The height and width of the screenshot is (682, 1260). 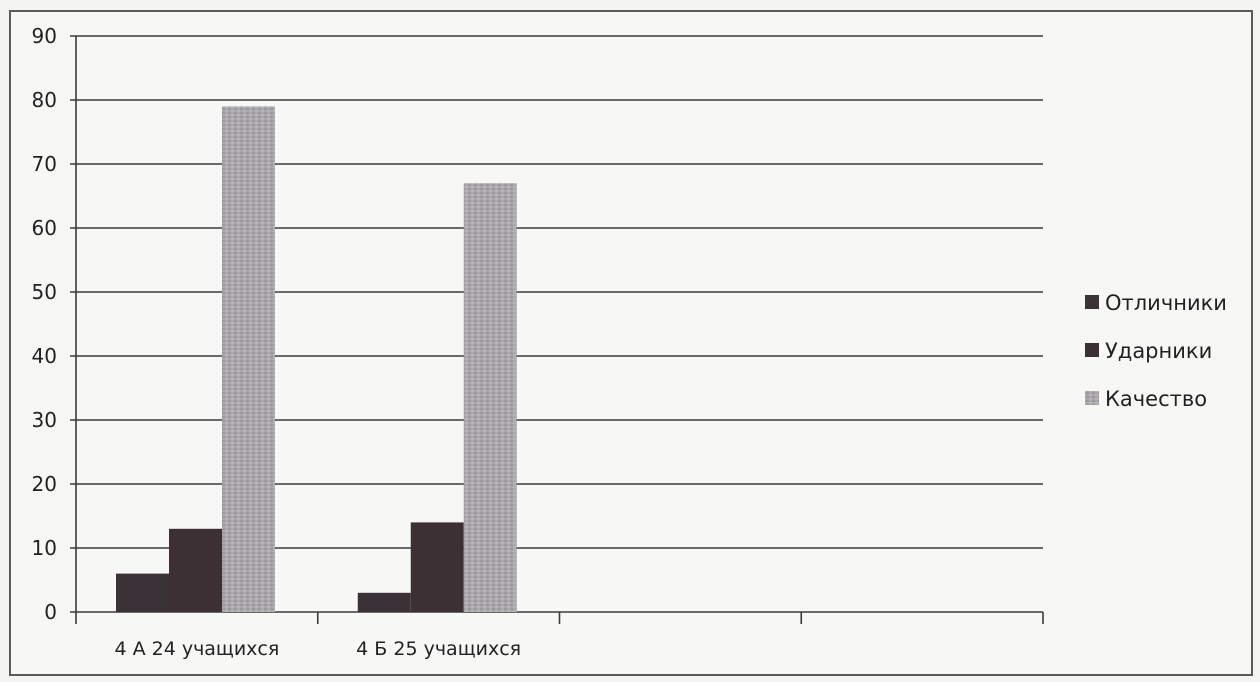 I want to click on x-category-label: 4 А 24 учащихся, so click(x=196, y=649).